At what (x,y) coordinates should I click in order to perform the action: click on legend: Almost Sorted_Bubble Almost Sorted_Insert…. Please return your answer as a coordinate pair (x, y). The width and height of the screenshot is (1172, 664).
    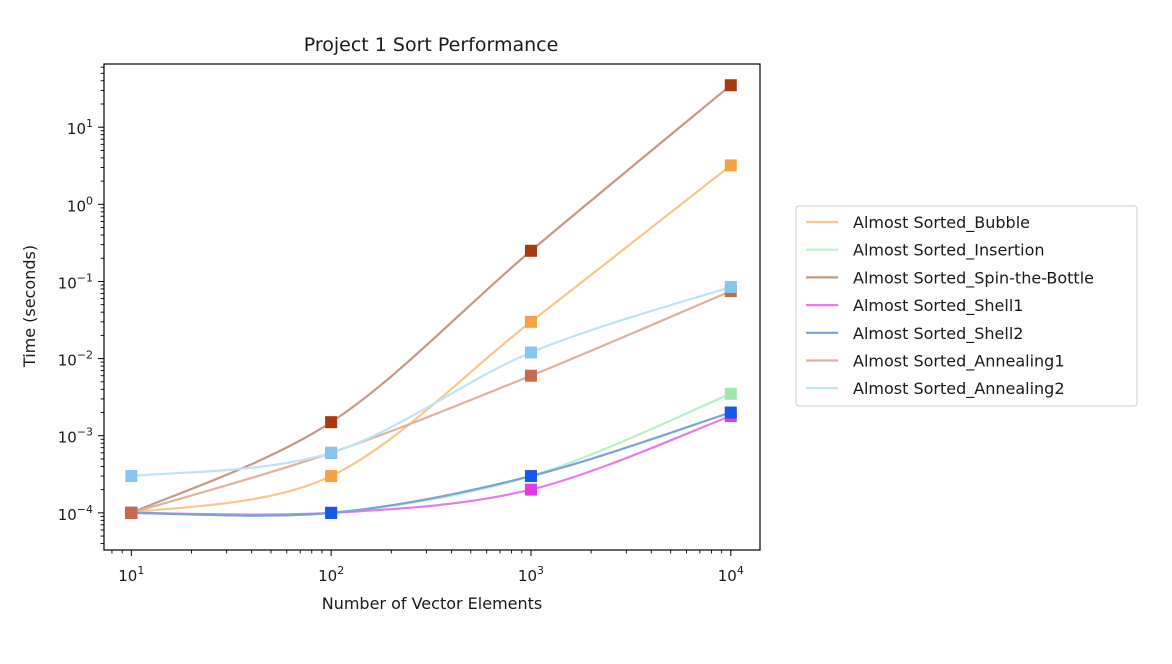
    Looking at the image, I should click on (966, 306).